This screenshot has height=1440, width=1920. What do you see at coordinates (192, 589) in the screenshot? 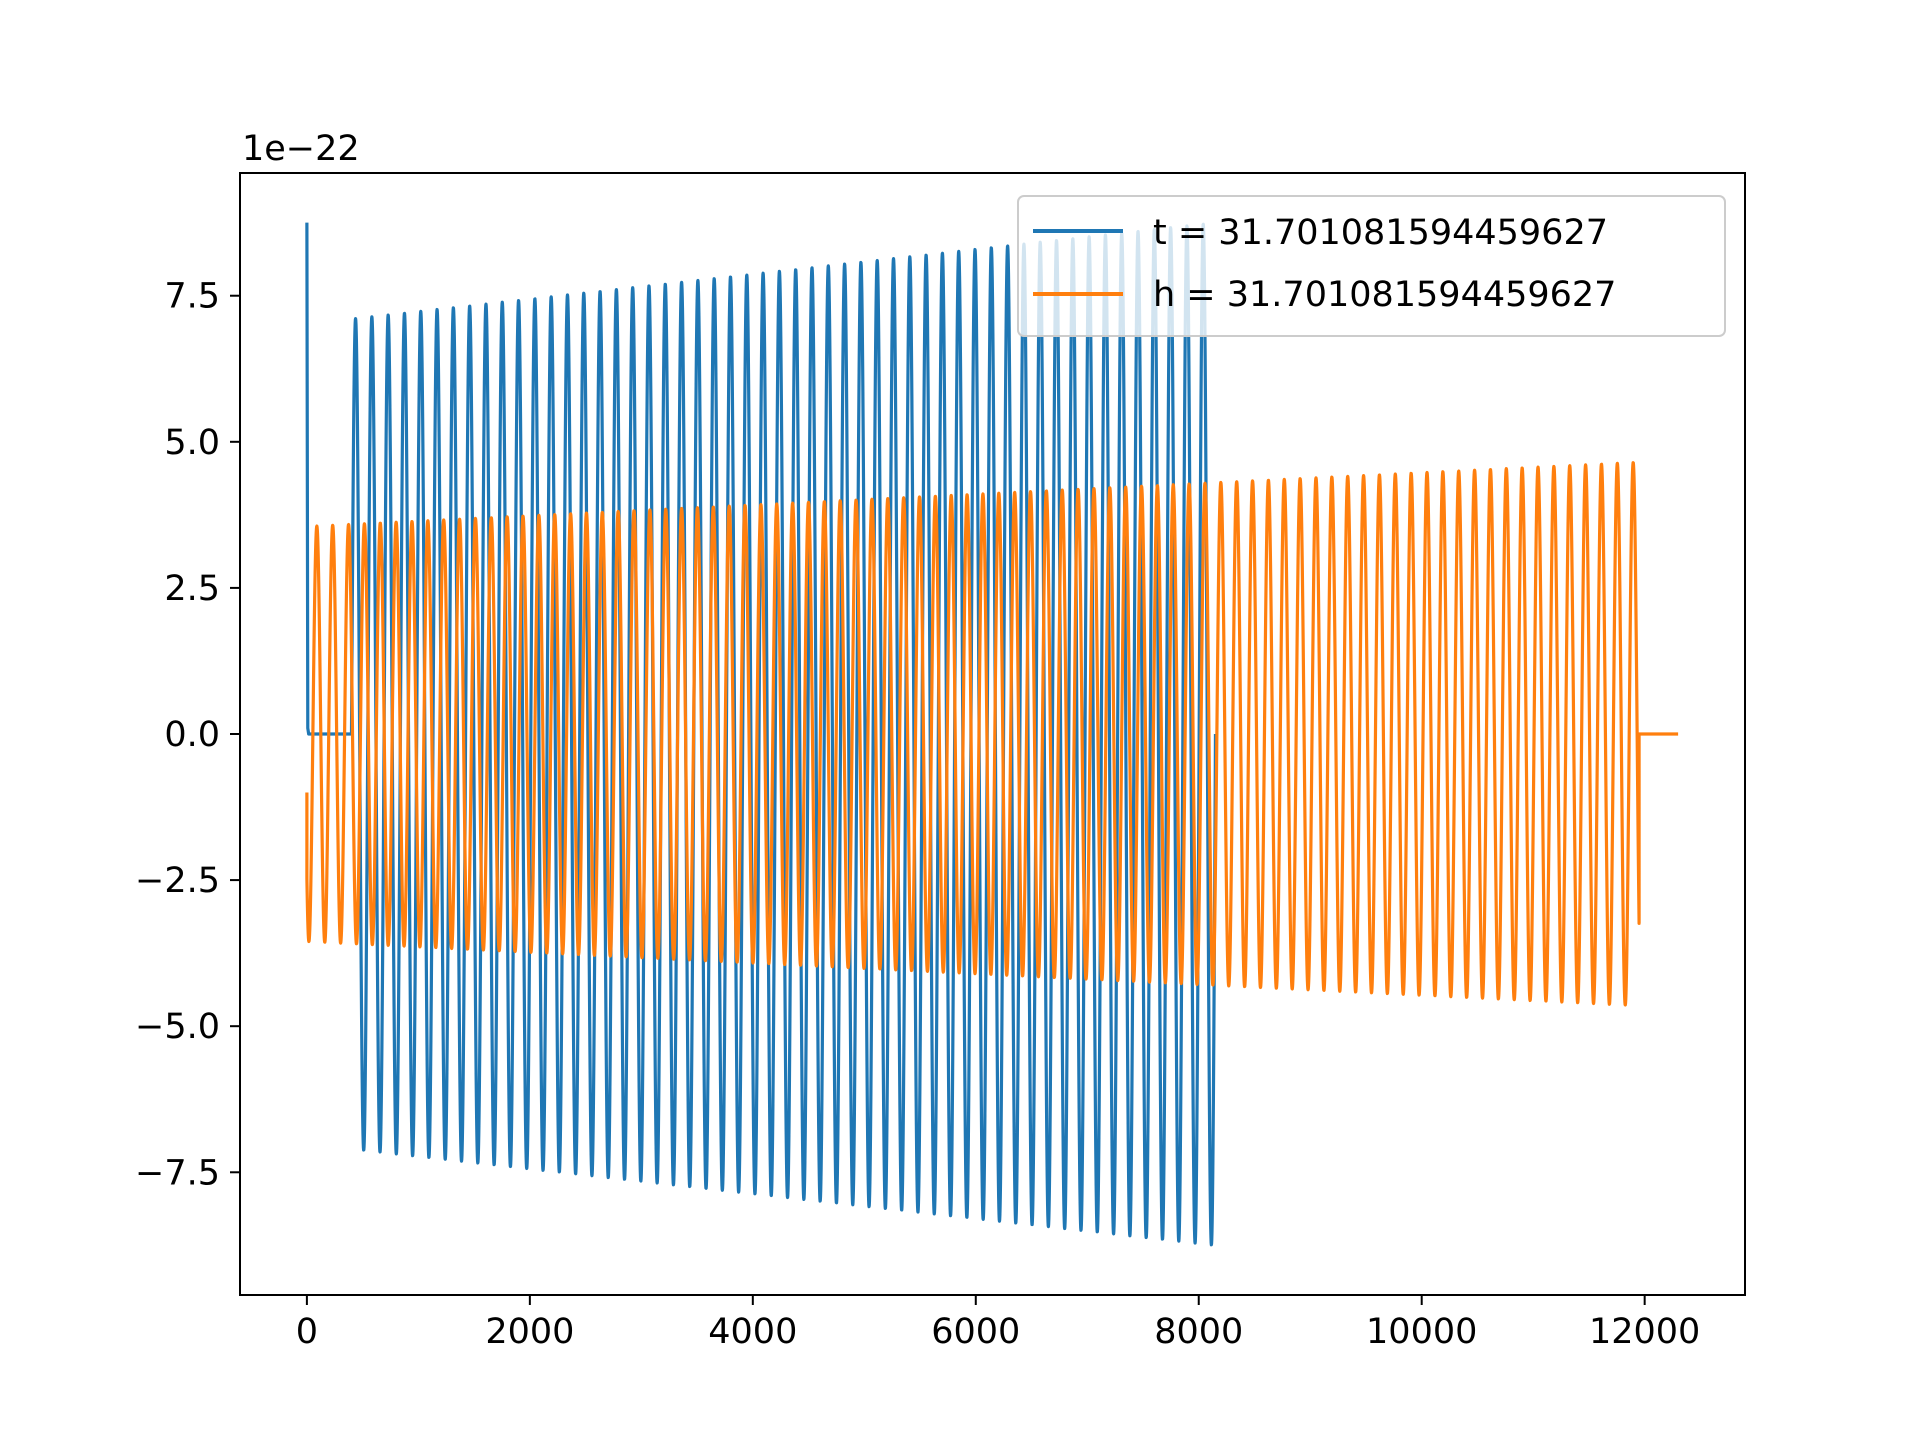
I see `y-tick-label: 2.5` at bounding box center [192, 589].